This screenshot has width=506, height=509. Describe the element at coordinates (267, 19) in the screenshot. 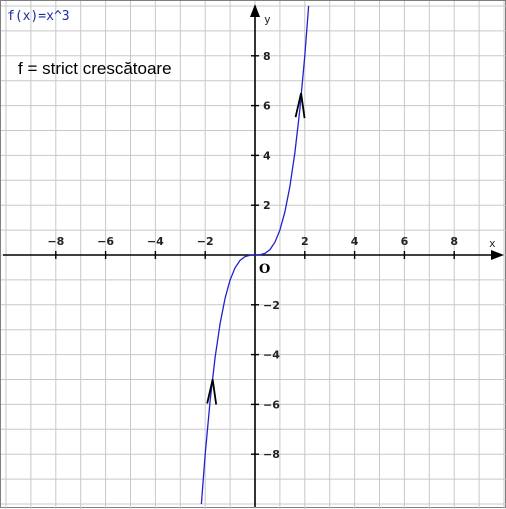

I see `y-axis-label: y` at that location.